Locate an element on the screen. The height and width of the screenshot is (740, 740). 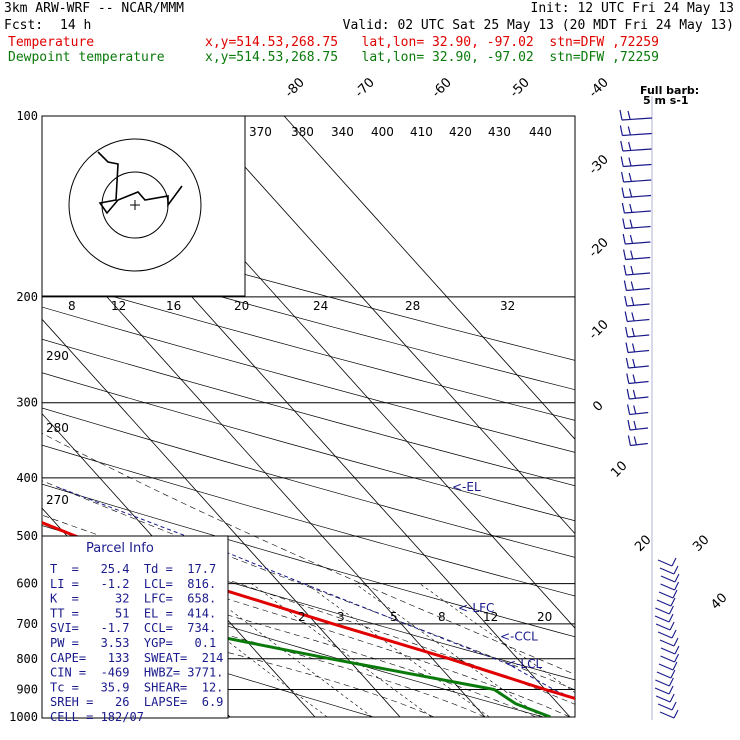
parcel-info-title: Parcel Info is located at coordinates (120, 548).